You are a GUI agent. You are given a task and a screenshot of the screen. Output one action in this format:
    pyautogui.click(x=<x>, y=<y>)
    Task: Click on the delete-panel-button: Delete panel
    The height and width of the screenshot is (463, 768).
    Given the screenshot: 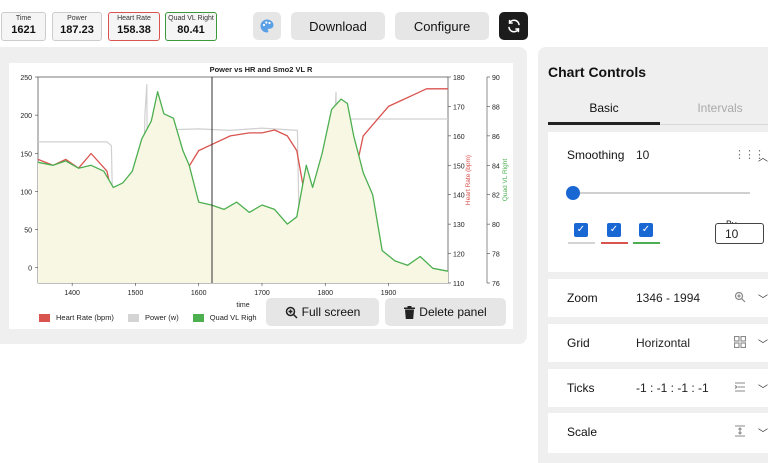 What is the action you would take?
    pyautogui.click(x=445, y=312)
    